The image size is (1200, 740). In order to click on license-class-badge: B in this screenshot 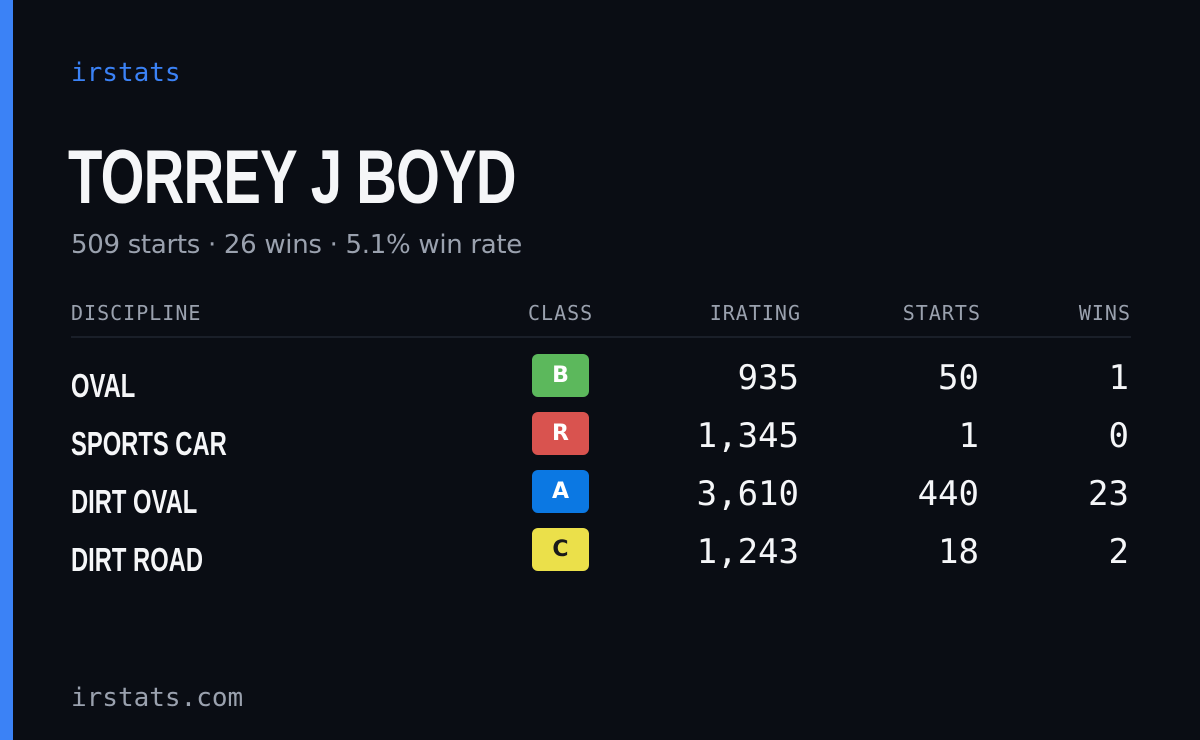, I will do `click(560, 375)`.